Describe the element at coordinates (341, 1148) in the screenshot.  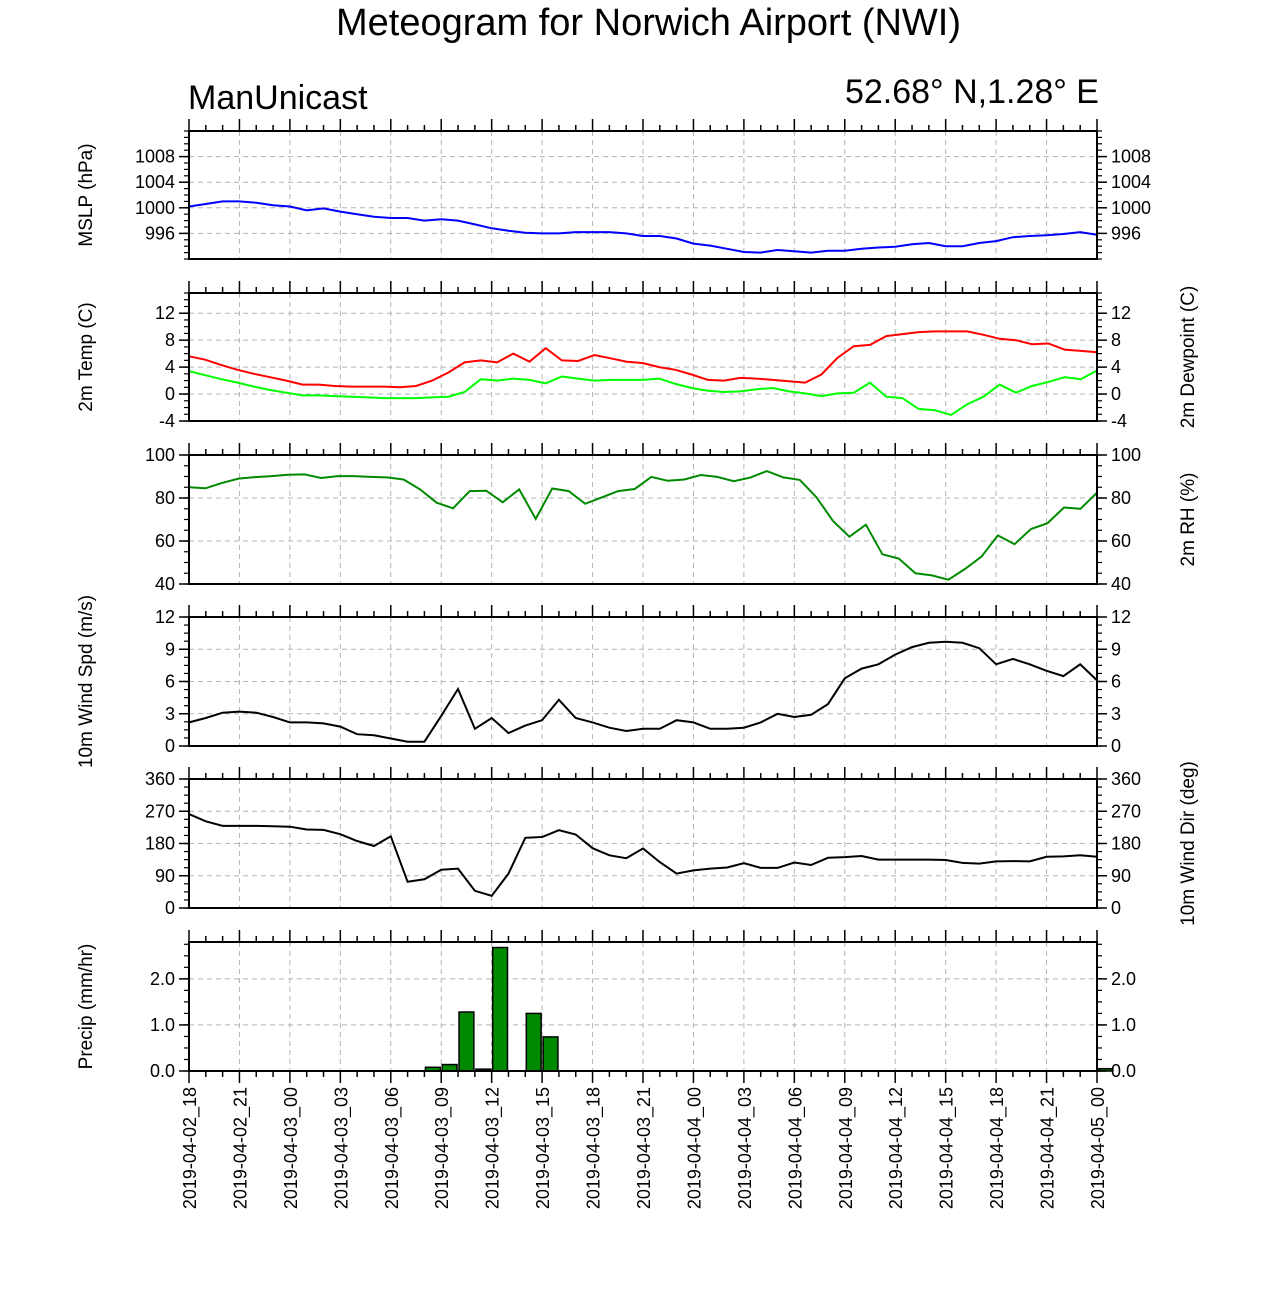
I see `x-tick-label: 2019-04-03_03` at that location.